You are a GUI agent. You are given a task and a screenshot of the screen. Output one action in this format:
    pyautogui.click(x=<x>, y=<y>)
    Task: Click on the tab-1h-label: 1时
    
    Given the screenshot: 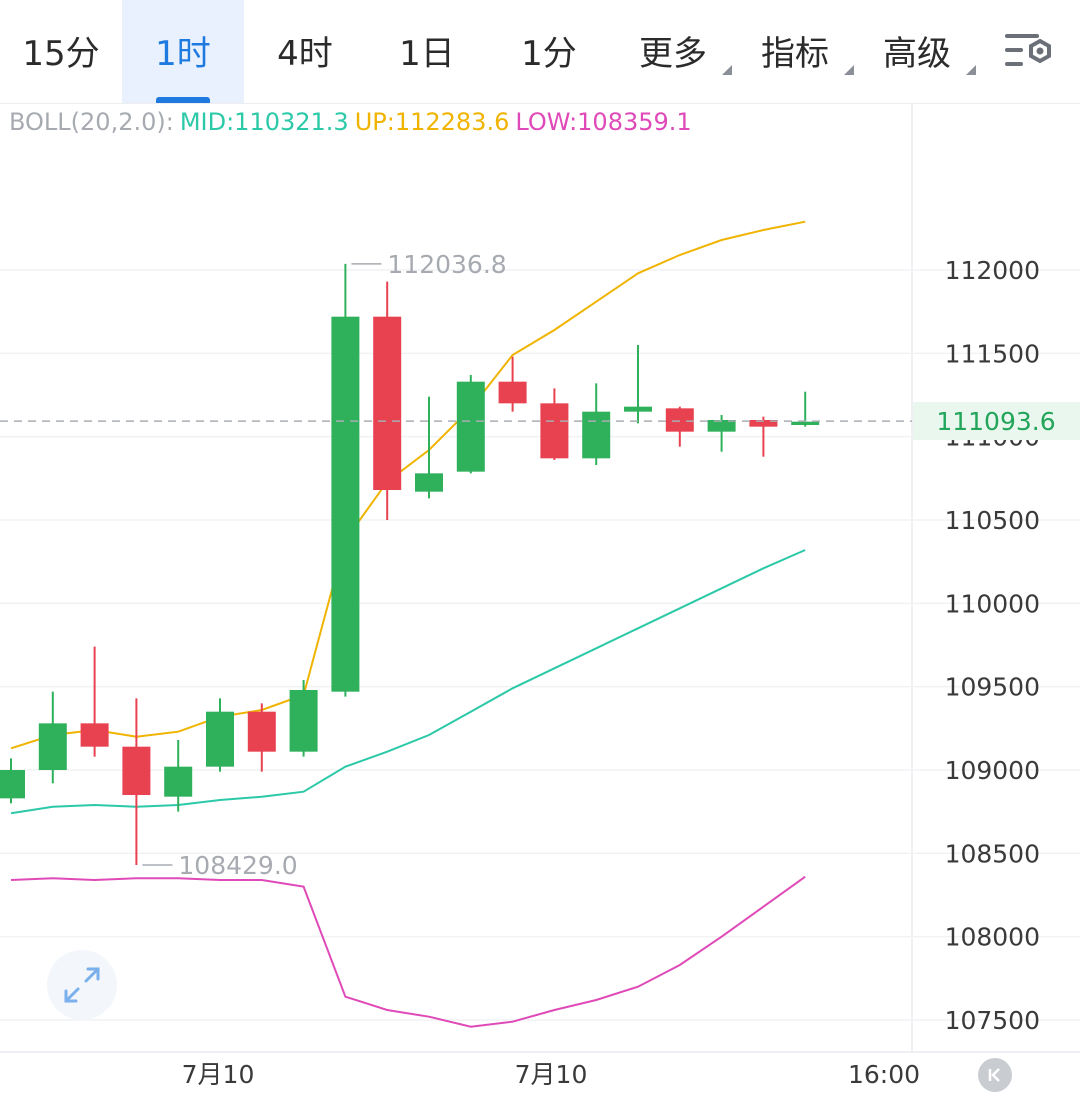 What is the action you would take?
    pyautogui.click(x=183, y=54)
    